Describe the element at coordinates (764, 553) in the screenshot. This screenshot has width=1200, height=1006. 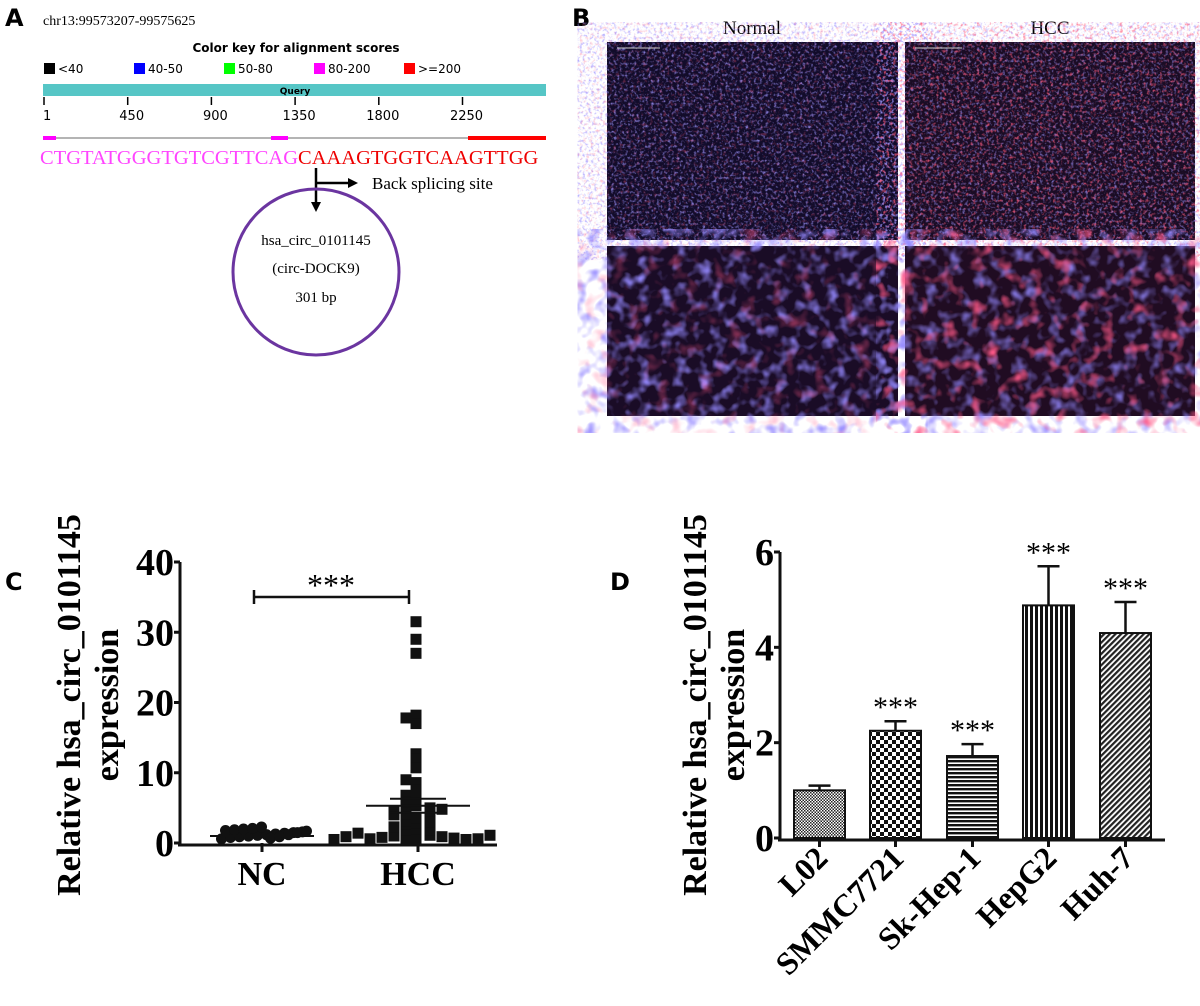
I see `y-tick-label: 6` at that location.